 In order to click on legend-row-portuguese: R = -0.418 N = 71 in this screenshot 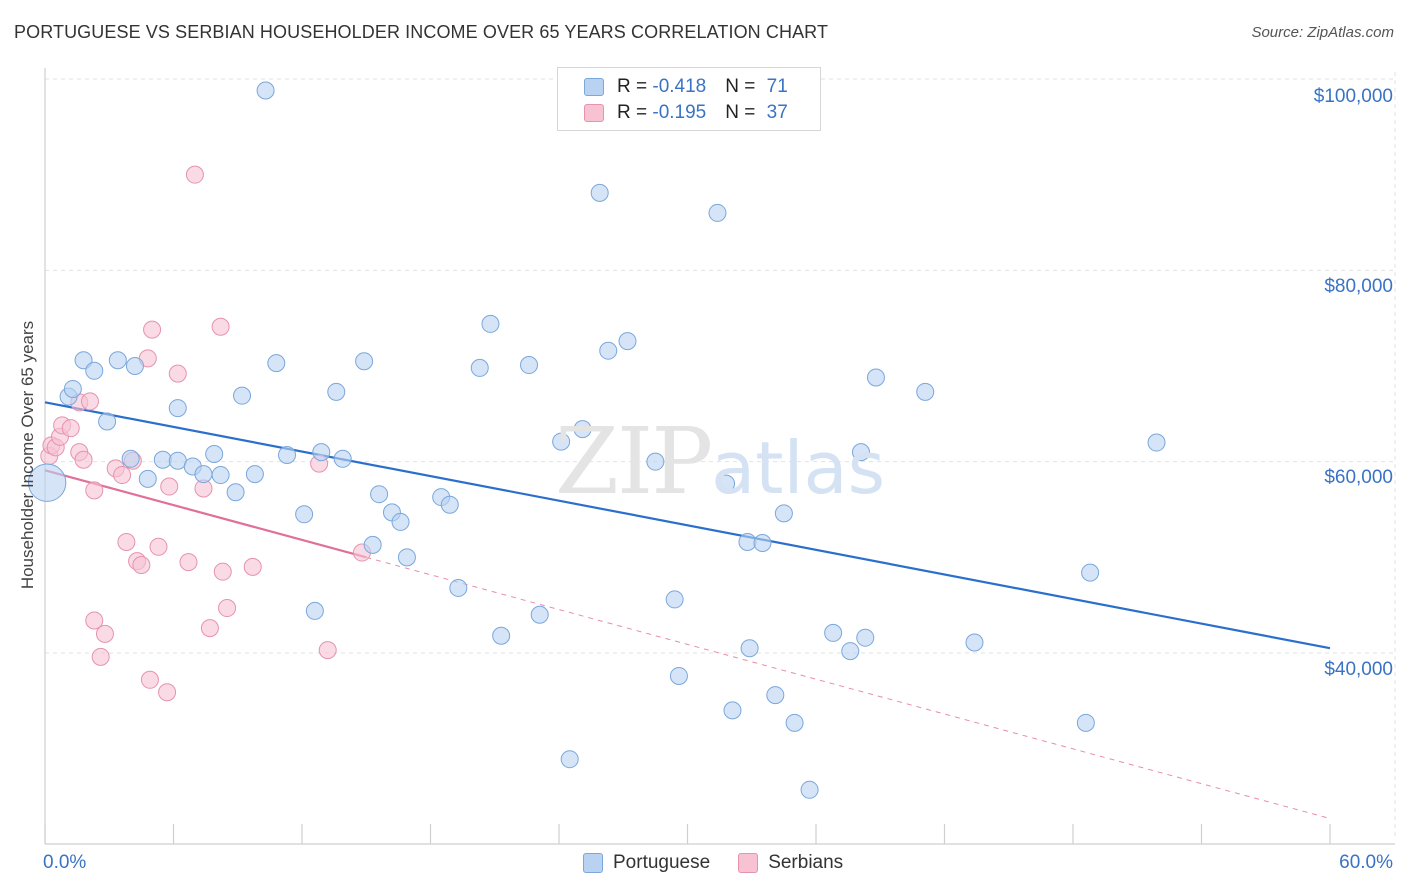, I will do `click(686, 87)`.